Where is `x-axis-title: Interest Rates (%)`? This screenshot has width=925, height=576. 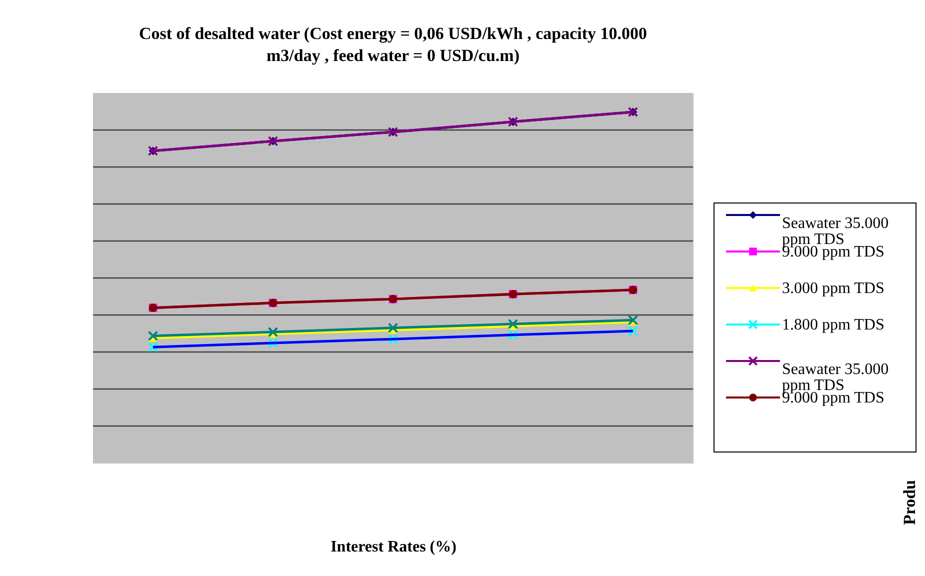
x-axis-title: Interest Rates (%) is located at coordinates (393, 547).